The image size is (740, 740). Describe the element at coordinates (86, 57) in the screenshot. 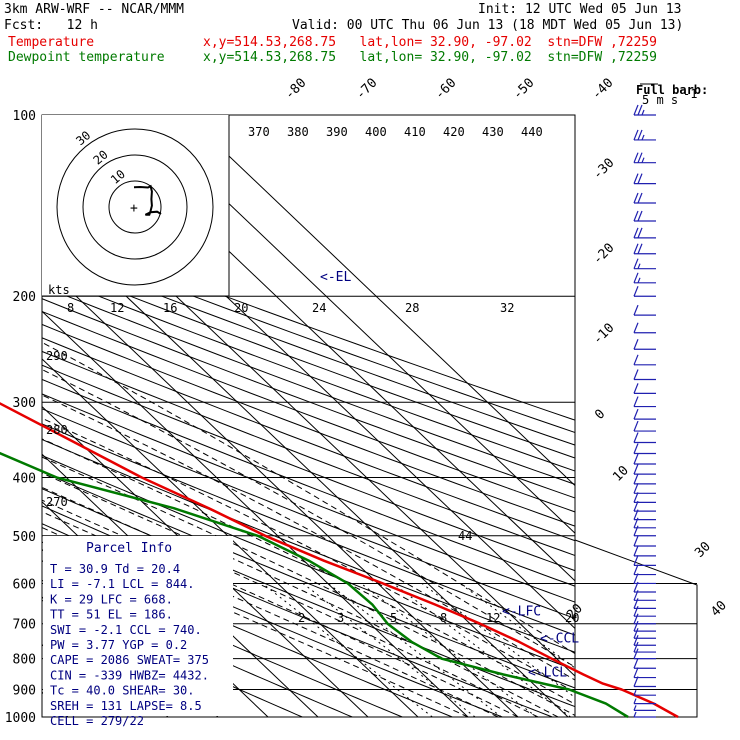

I see `dewpoint-legend: Dewpoint temperature` at that location.